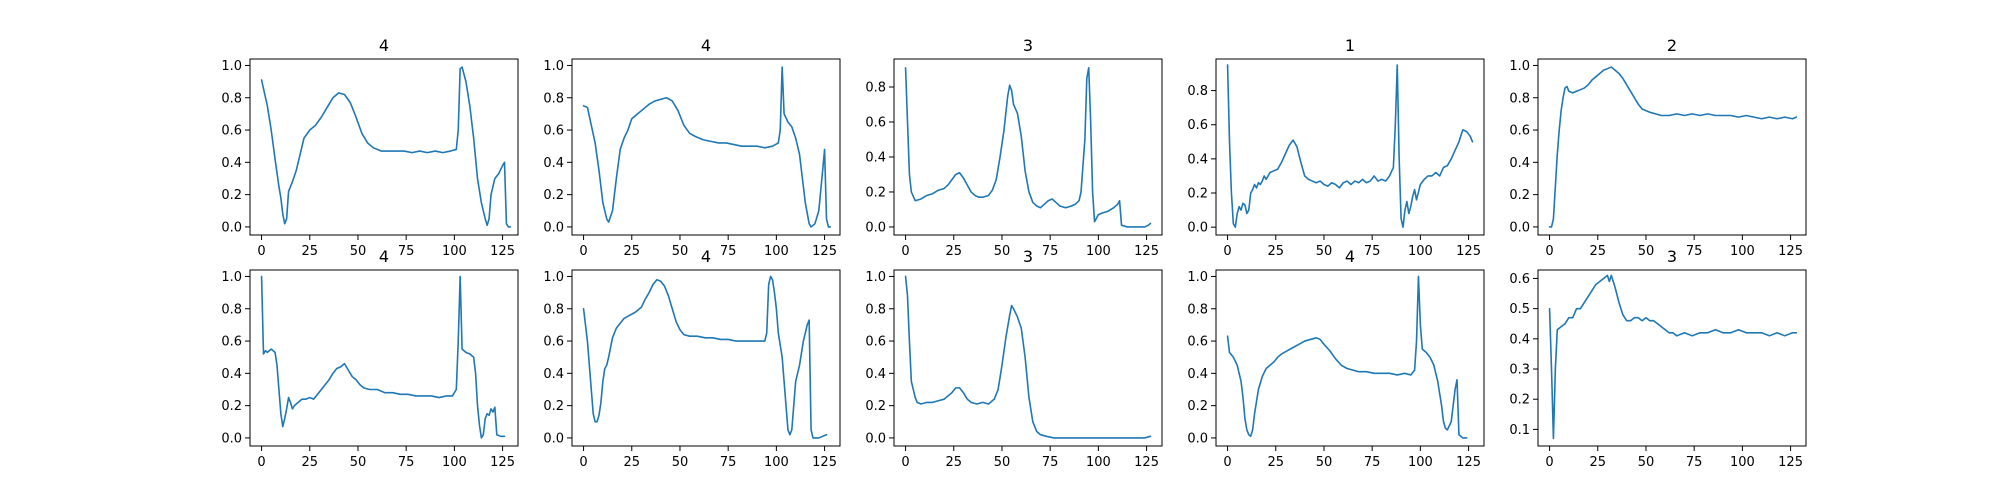 The image size is (2000, 500). I want to click on subplot-7: 4 0 25 50 75 100 125 0.0 0.2 0.4 0.6 0.8 1.0, so click(692, 358).